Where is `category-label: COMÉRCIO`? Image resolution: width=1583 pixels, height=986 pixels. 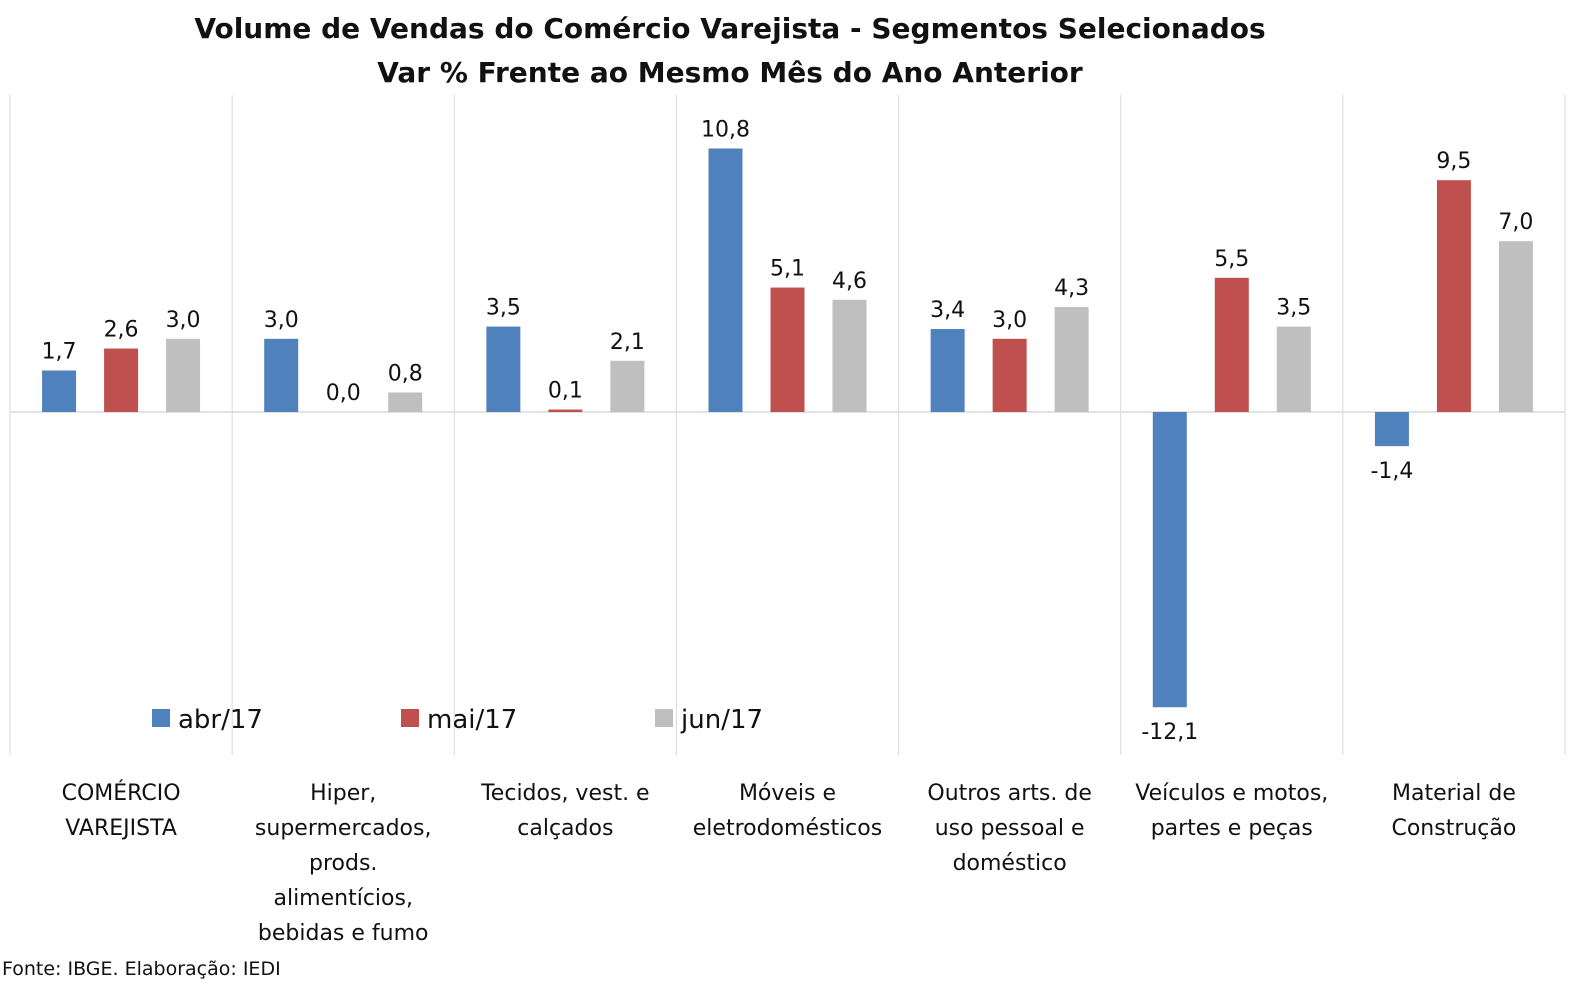
category-label: COMÉRCIO is located at coordinates (121, 793).